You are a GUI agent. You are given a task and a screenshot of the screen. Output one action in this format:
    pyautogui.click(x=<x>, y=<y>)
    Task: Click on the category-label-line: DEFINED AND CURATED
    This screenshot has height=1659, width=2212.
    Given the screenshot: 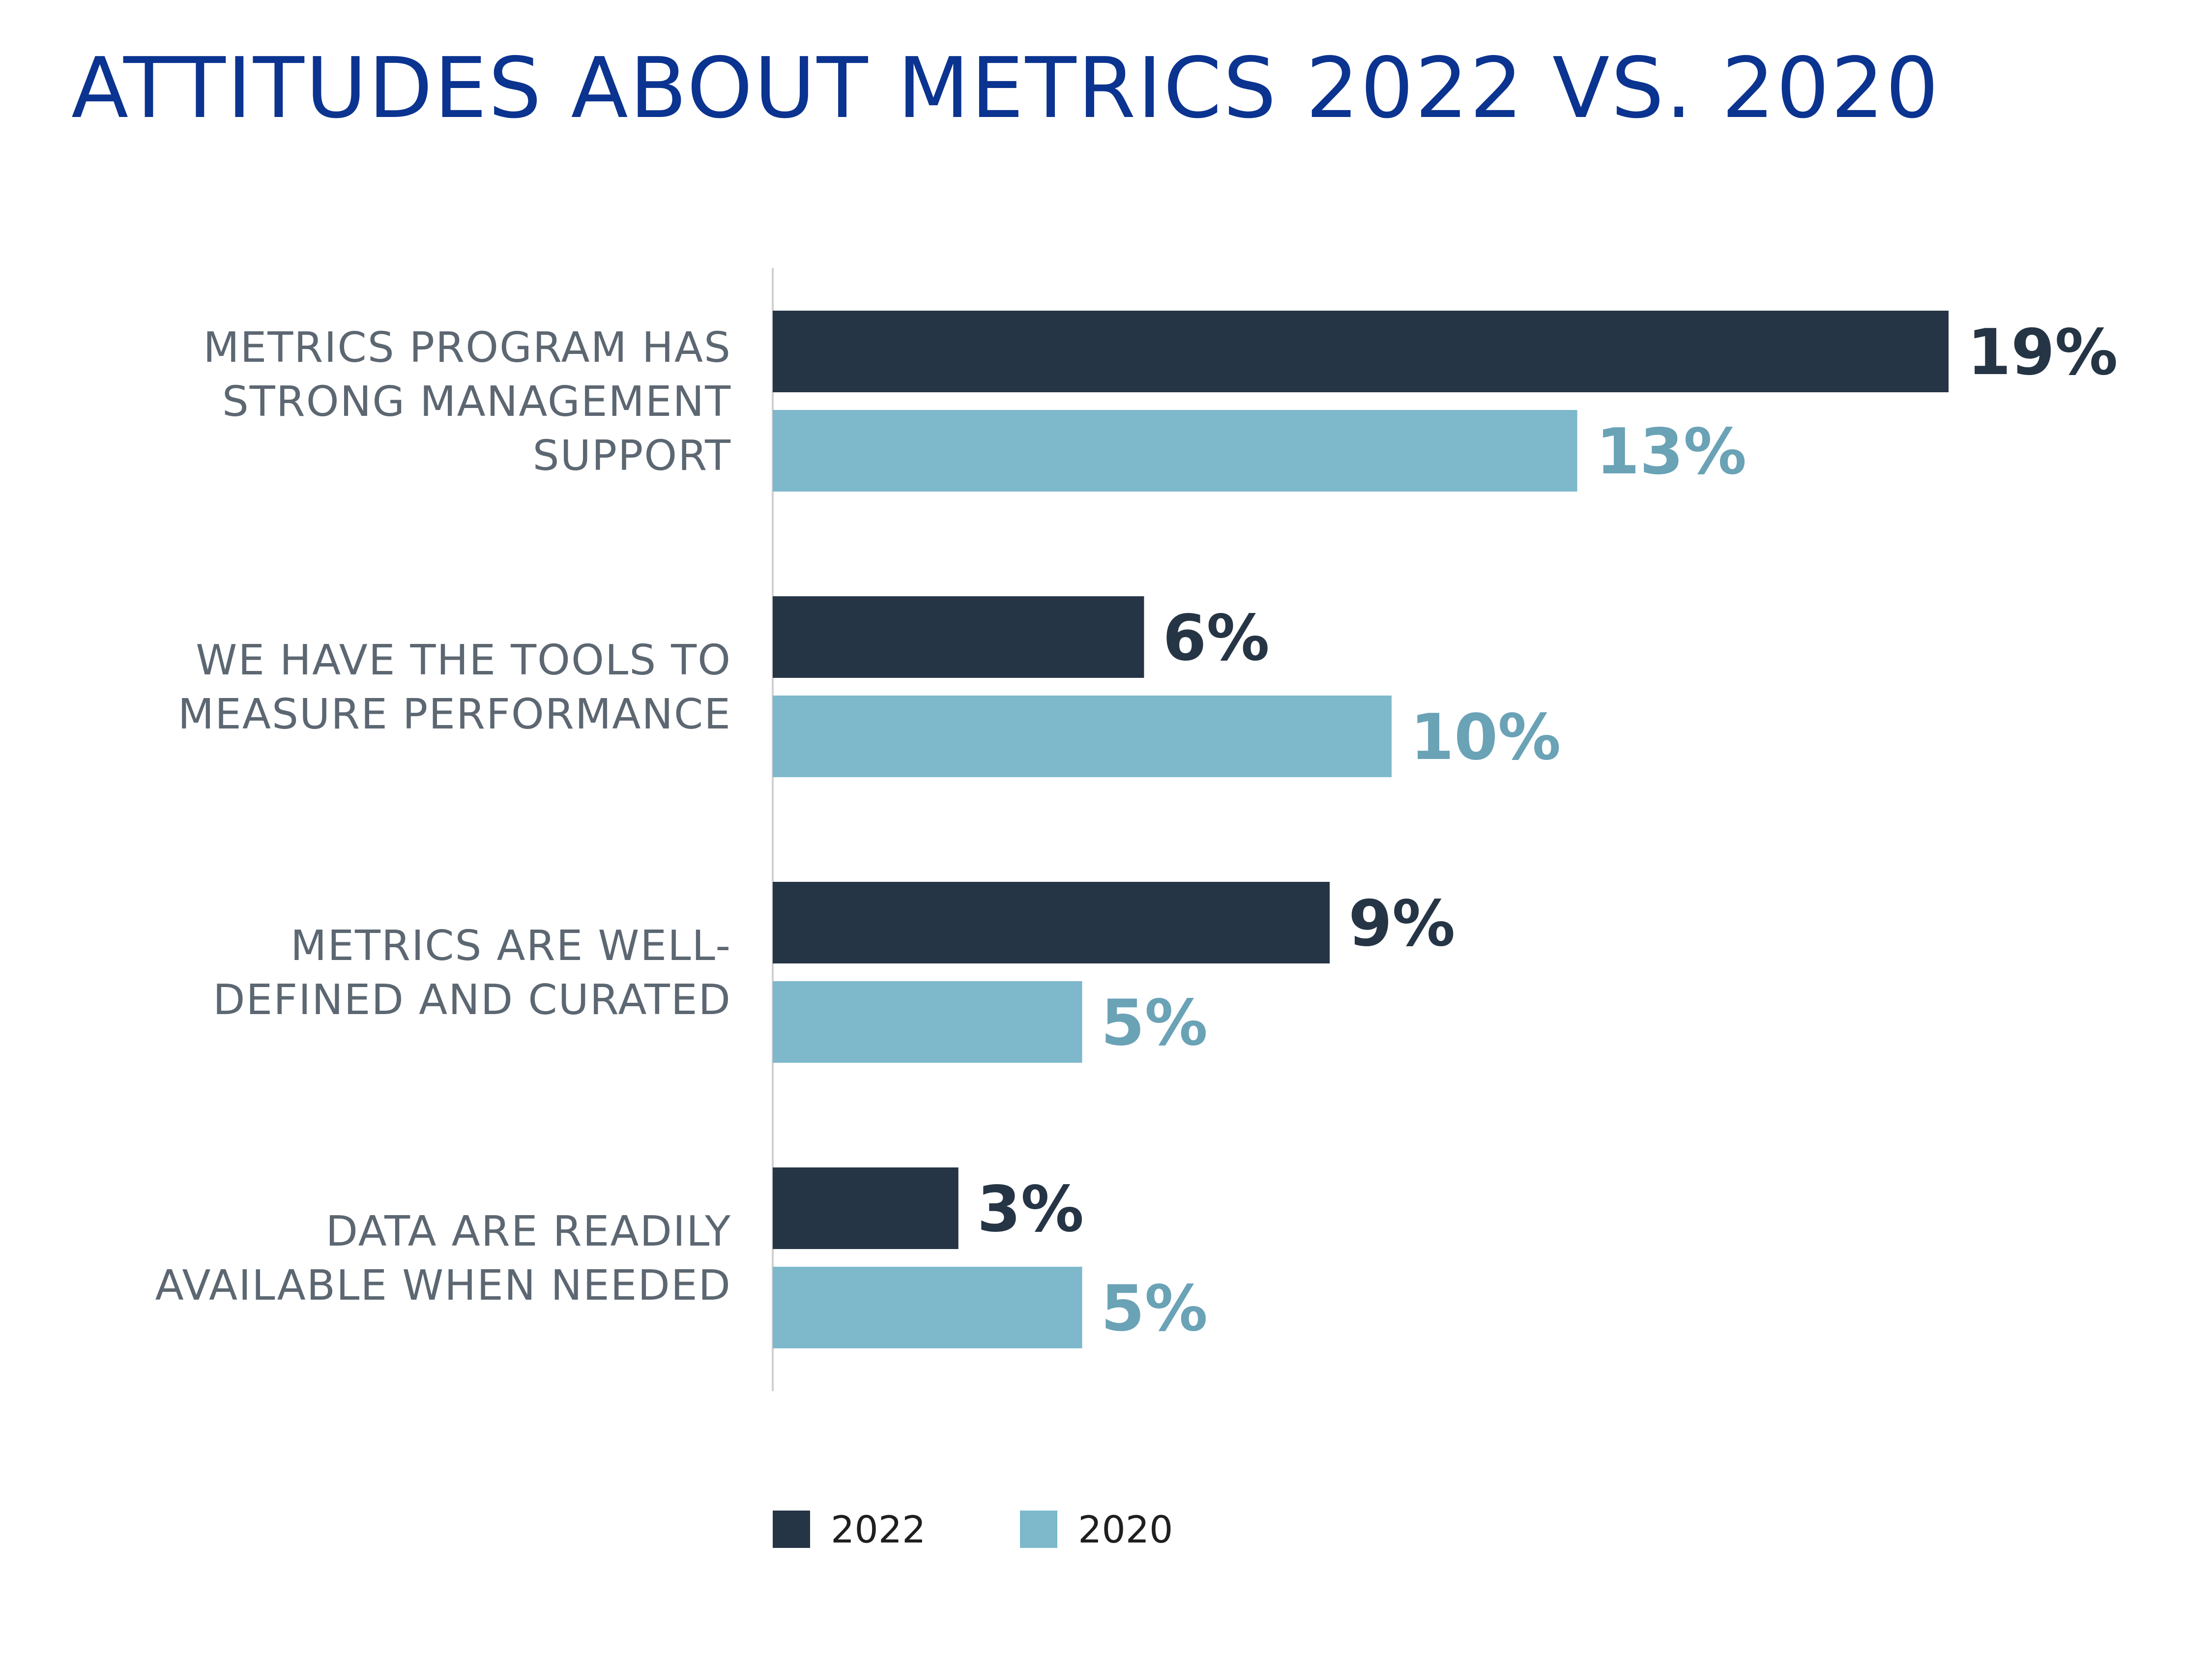 What is the action you would take?
    pyautogui.click(x=472, y=1000)
    